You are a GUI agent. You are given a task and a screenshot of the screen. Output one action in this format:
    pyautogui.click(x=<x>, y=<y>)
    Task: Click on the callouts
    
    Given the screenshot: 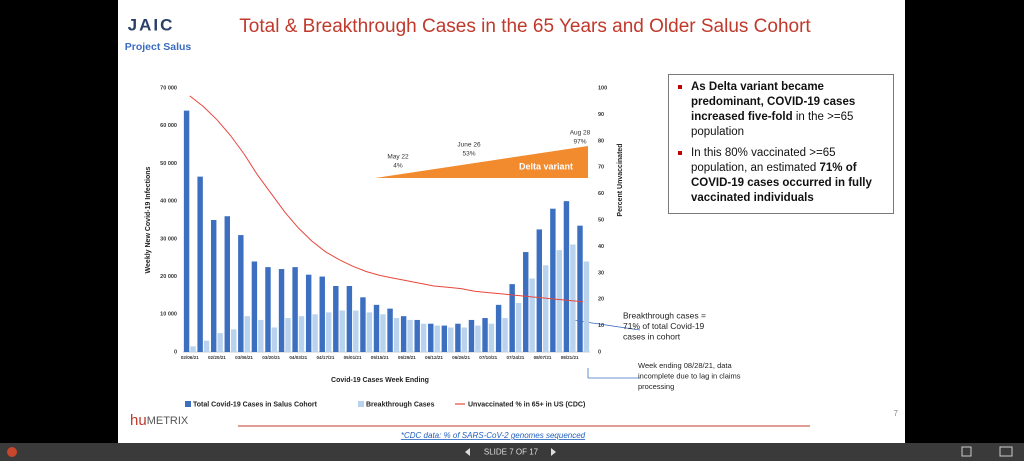 What is the action you would take?
    pyautogui.click(x=606, y=349)
    